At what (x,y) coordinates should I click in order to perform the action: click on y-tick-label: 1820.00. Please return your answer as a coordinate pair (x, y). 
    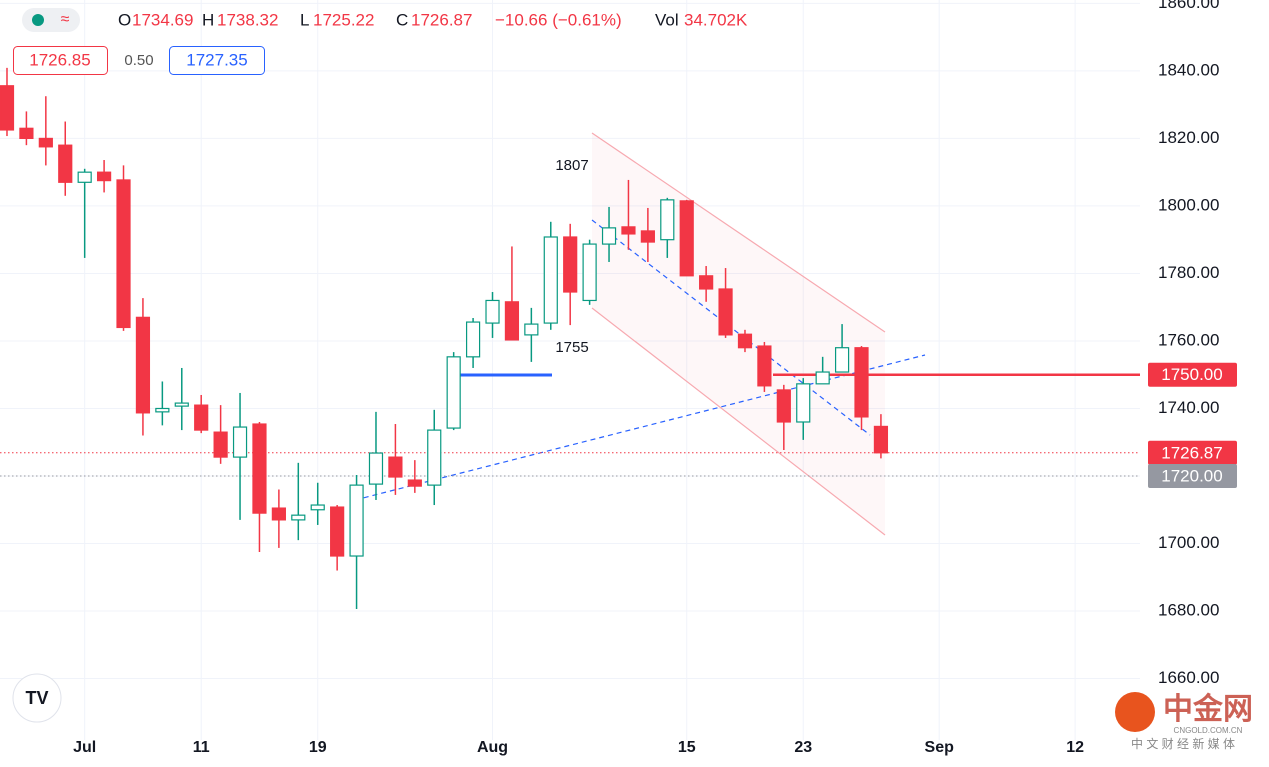
    Looking at the image, I should click on (1188, 137).